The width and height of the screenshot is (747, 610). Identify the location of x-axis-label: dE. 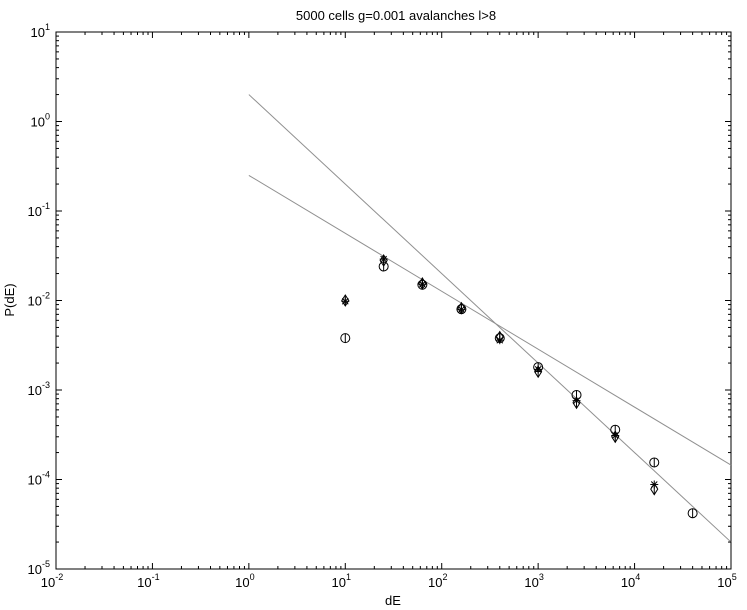
(393, 600).